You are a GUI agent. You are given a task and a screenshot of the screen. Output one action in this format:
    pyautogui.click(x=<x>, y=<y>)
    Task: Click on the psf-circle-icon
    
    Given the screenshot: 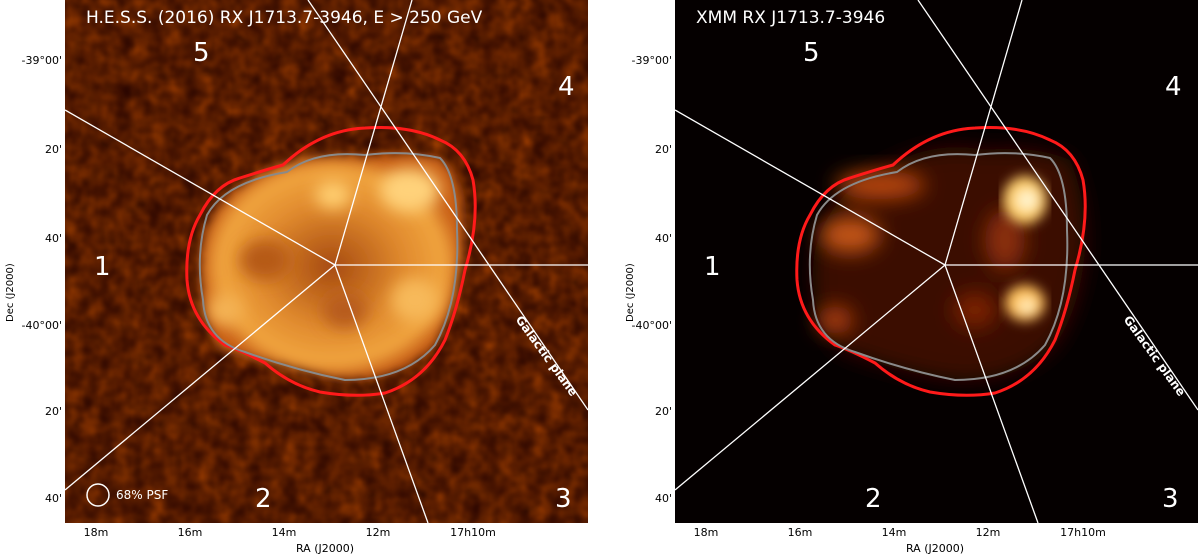 What is the action you would take?
    pyautogui.click(x=98, y=495)
    